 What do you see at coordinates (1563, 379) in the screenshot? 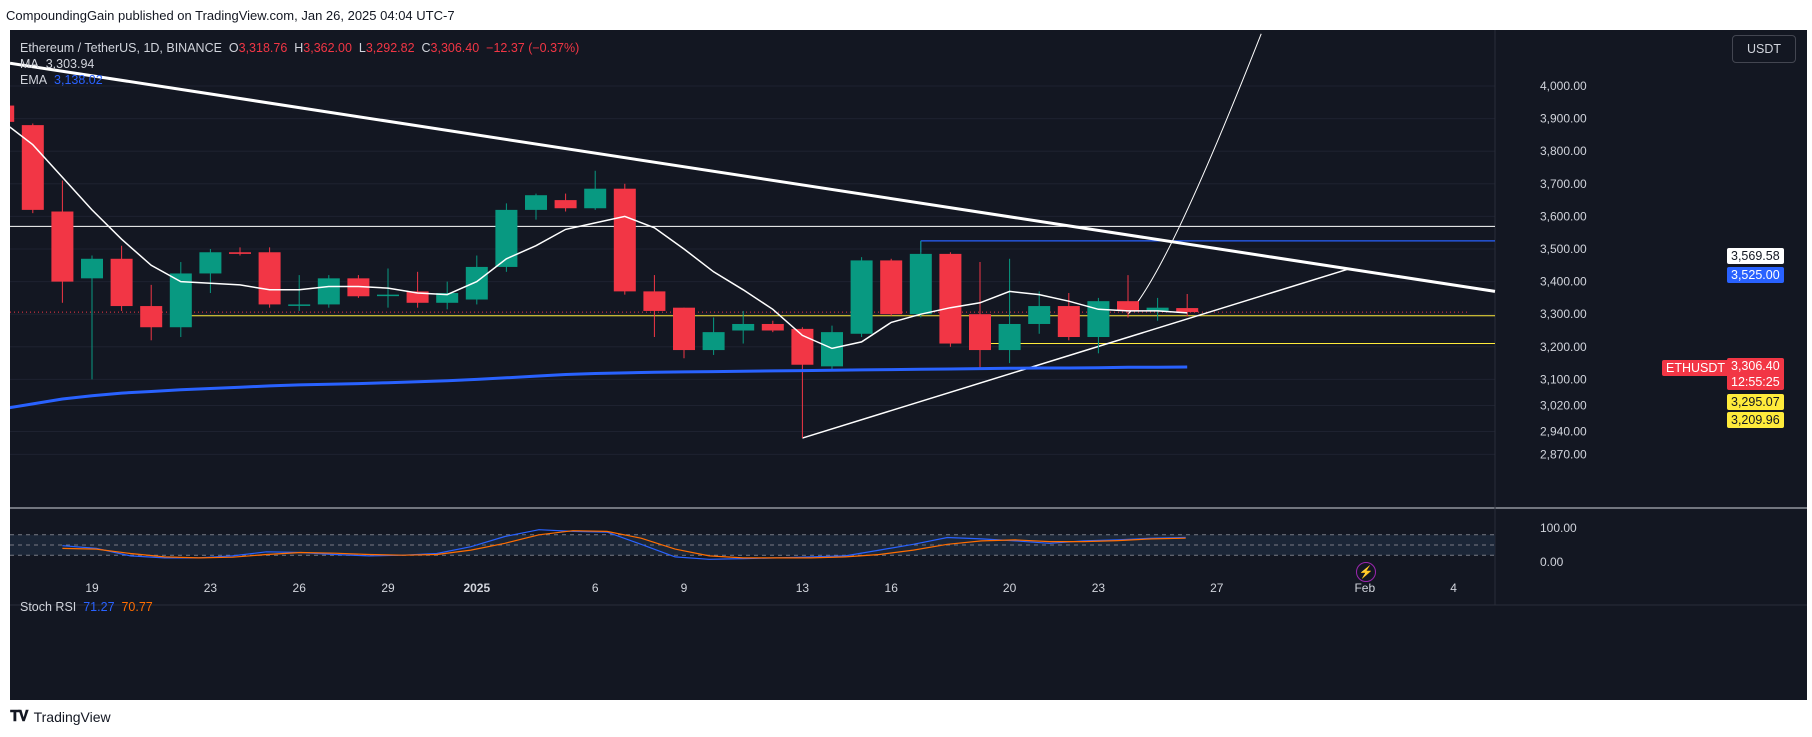
I see `price-tick-label: 3,100.00` at bounding box center [1563, 379].